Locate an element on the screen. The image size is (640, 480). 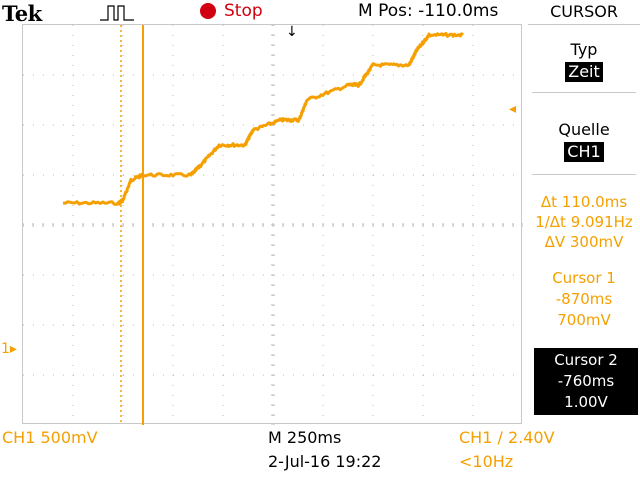
cursor2-time: -760ms is located at coordinates (586, 381).